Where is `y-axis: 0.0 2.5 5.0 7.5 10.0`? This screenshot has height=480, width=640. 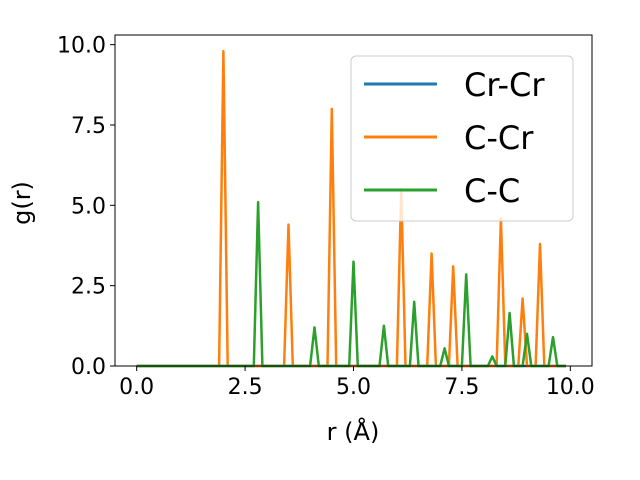 y-axis: 0.0 2.5 5.0 7.5 10.0 is located at coordinates (86, 207).